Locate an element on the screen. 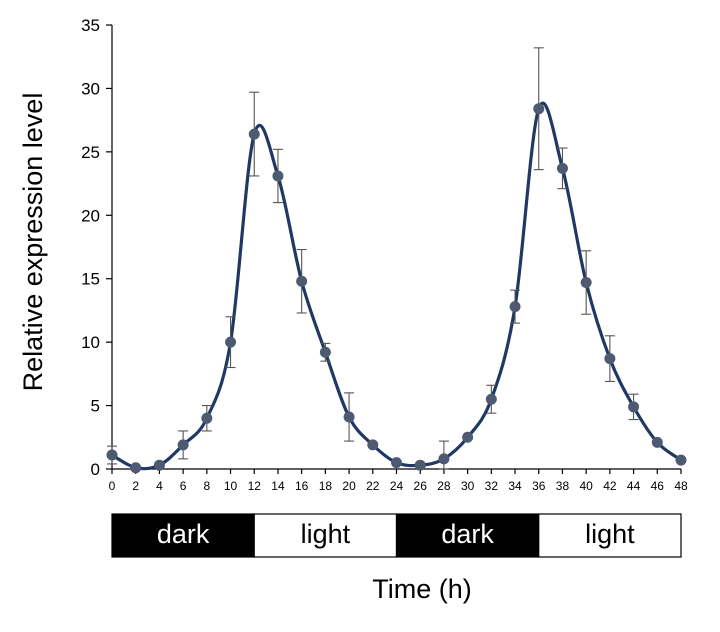  x-tick-label: 12 is located at coordinates (255, 486).